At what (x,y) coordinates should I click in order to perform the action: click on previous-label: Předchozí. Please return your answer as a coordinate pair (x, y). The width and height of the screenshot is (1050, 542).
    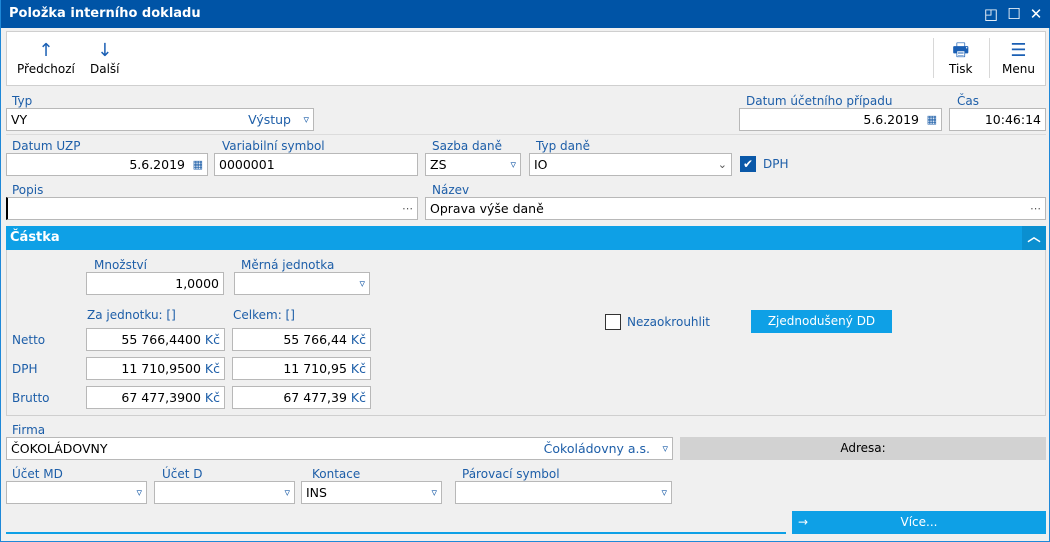
    Looking at the image, I should click on (46, 69).